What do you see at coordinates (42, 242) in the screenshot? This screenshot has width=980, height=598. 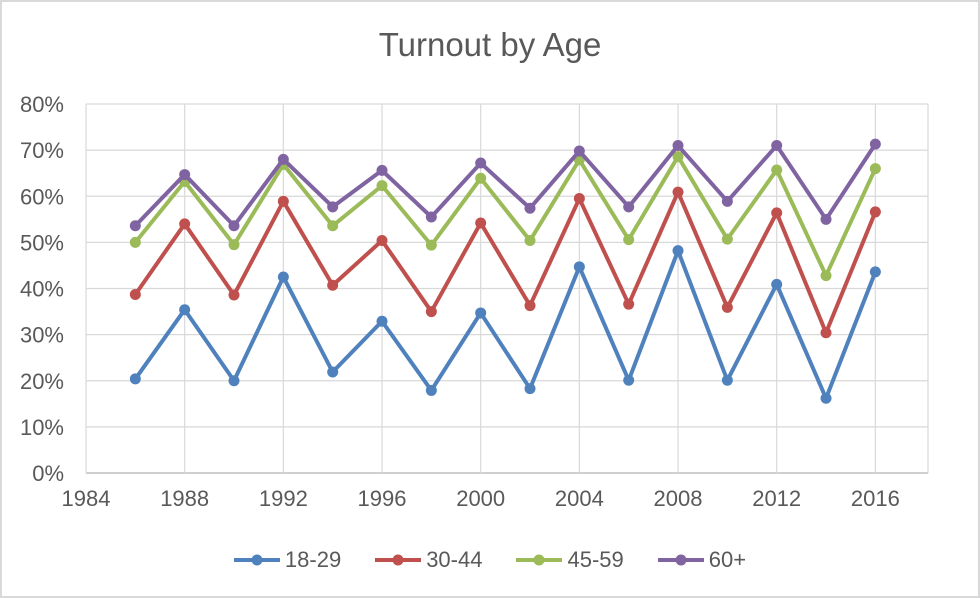 I see `y-tick-label: 50%` at bounding box center [42, 242].